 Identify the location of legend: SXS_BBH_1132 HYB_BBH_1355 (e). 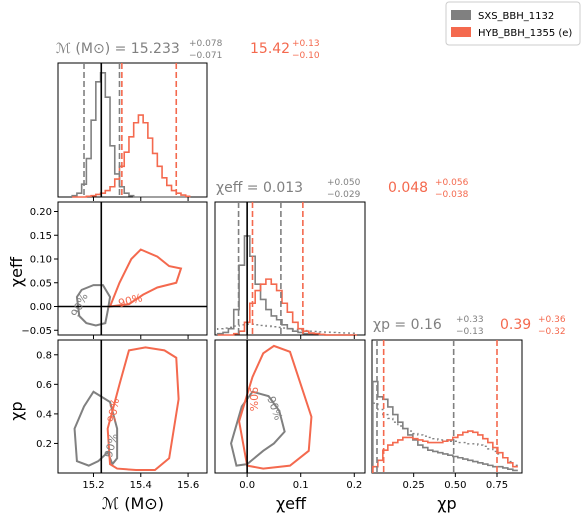
(513, 23).